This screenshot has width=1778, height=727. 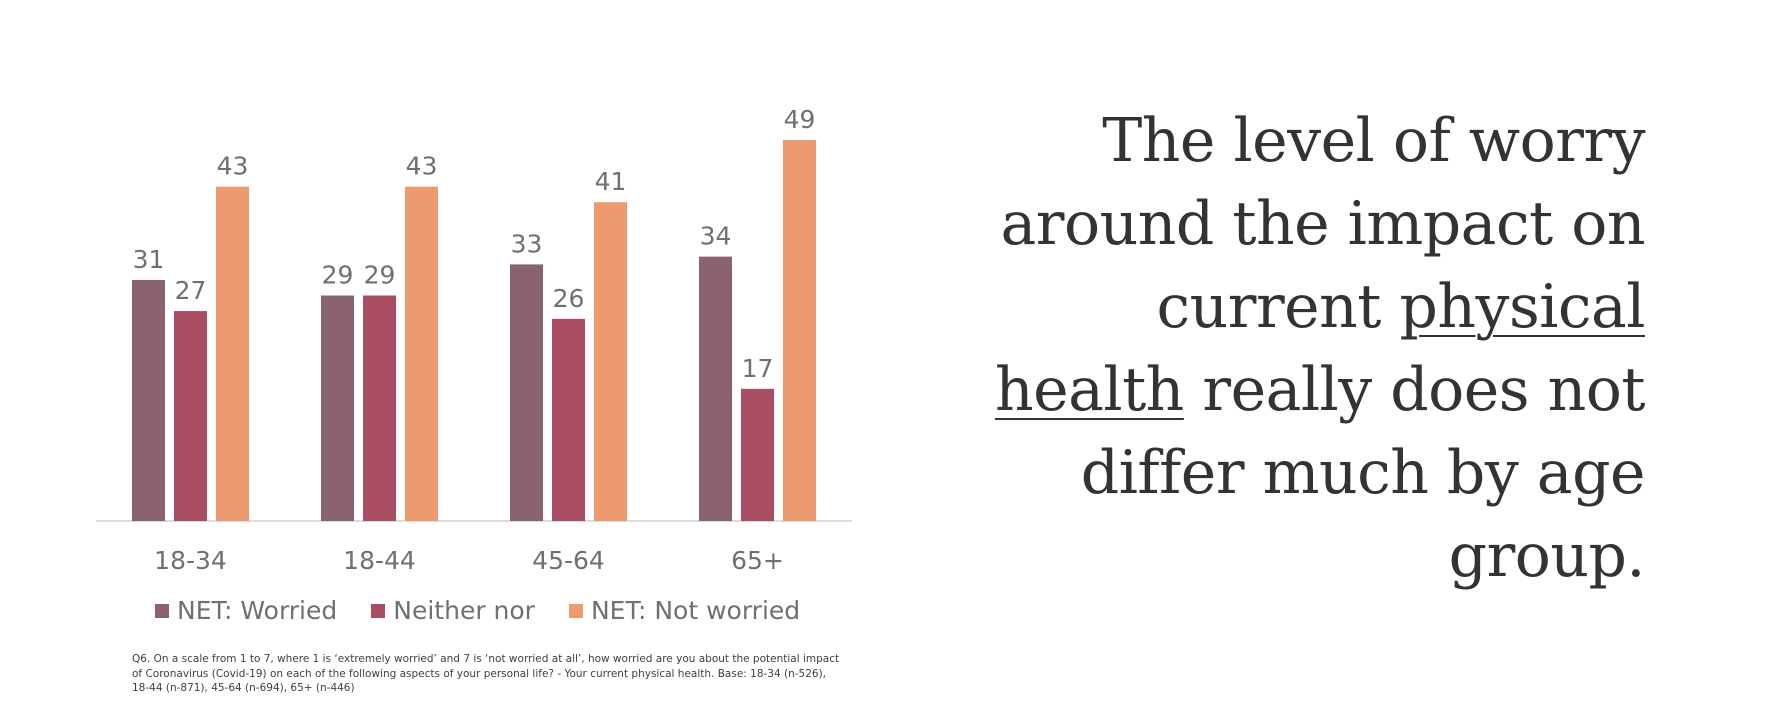 I want to click on data-label-65+-s1: 17, so click(x=758, y=368).